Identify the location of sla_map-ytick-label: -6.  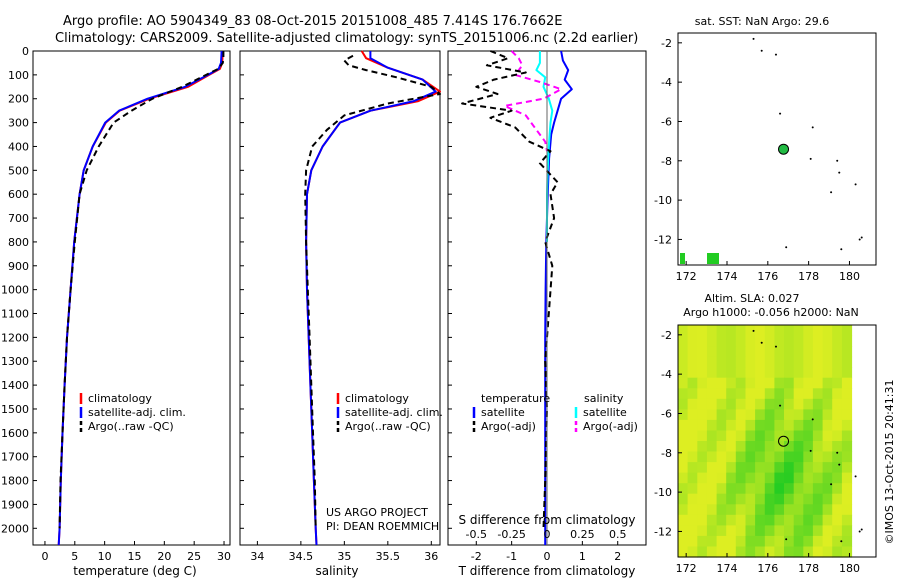
(666, 413).